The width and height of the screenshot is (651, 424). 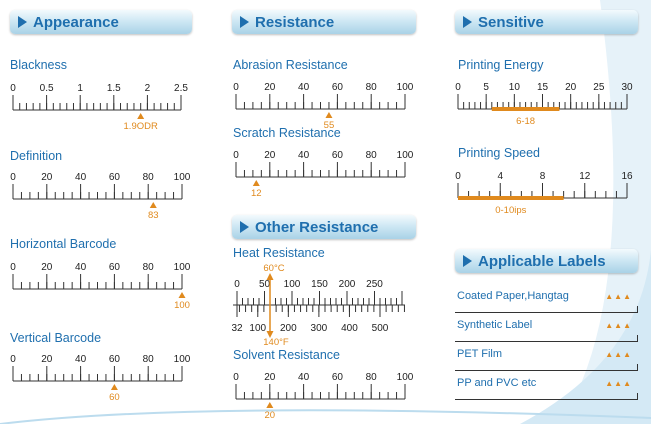 I want to click on tick-label: 2, so click(x=148, y=88).